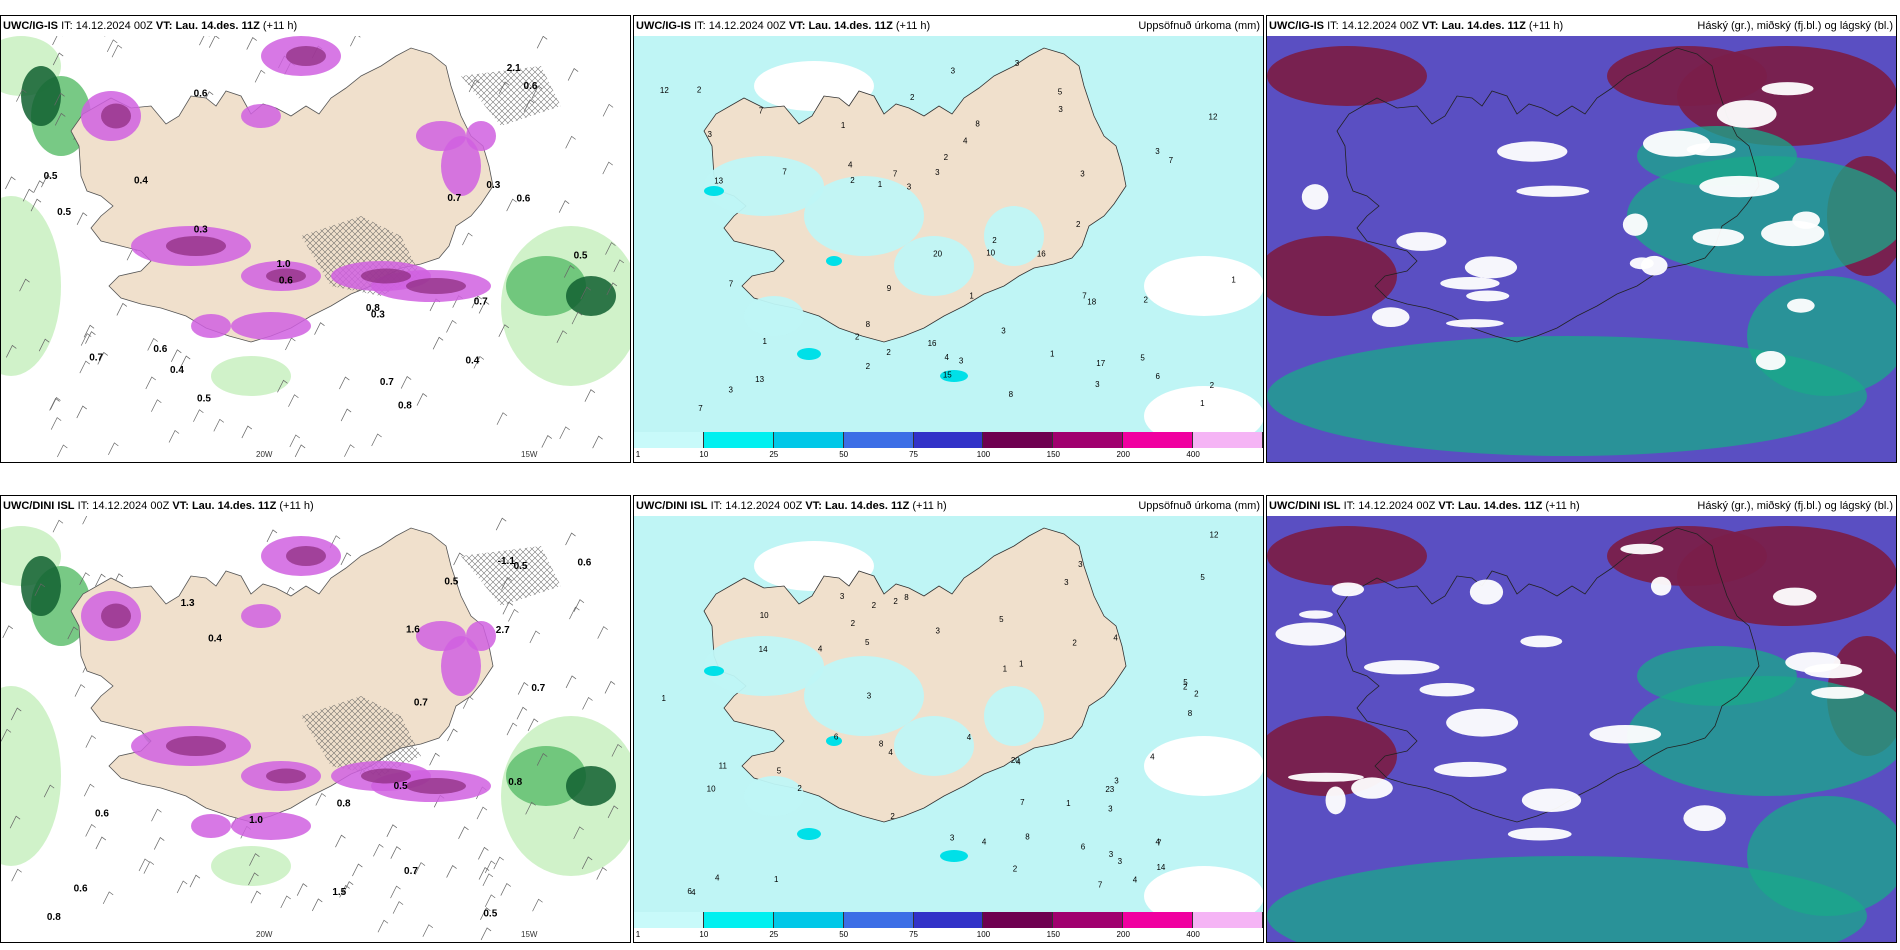 Image resolution: width=1900 pixels, height=950 pixels. I want to click on precipitation-label: 20, so click(937, 253).